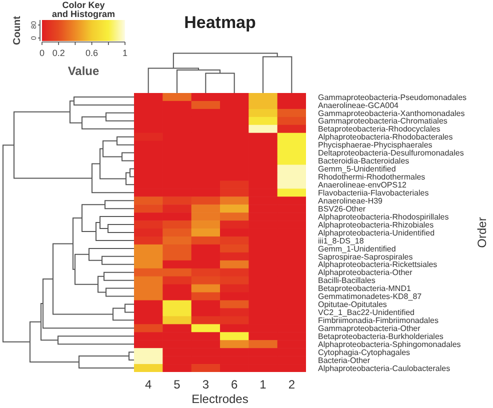 This screenshot has width=493, height=408. Describe the element at coordinates (482, 232) in the screenshot. I see `y-axis-title: Order` at that location.